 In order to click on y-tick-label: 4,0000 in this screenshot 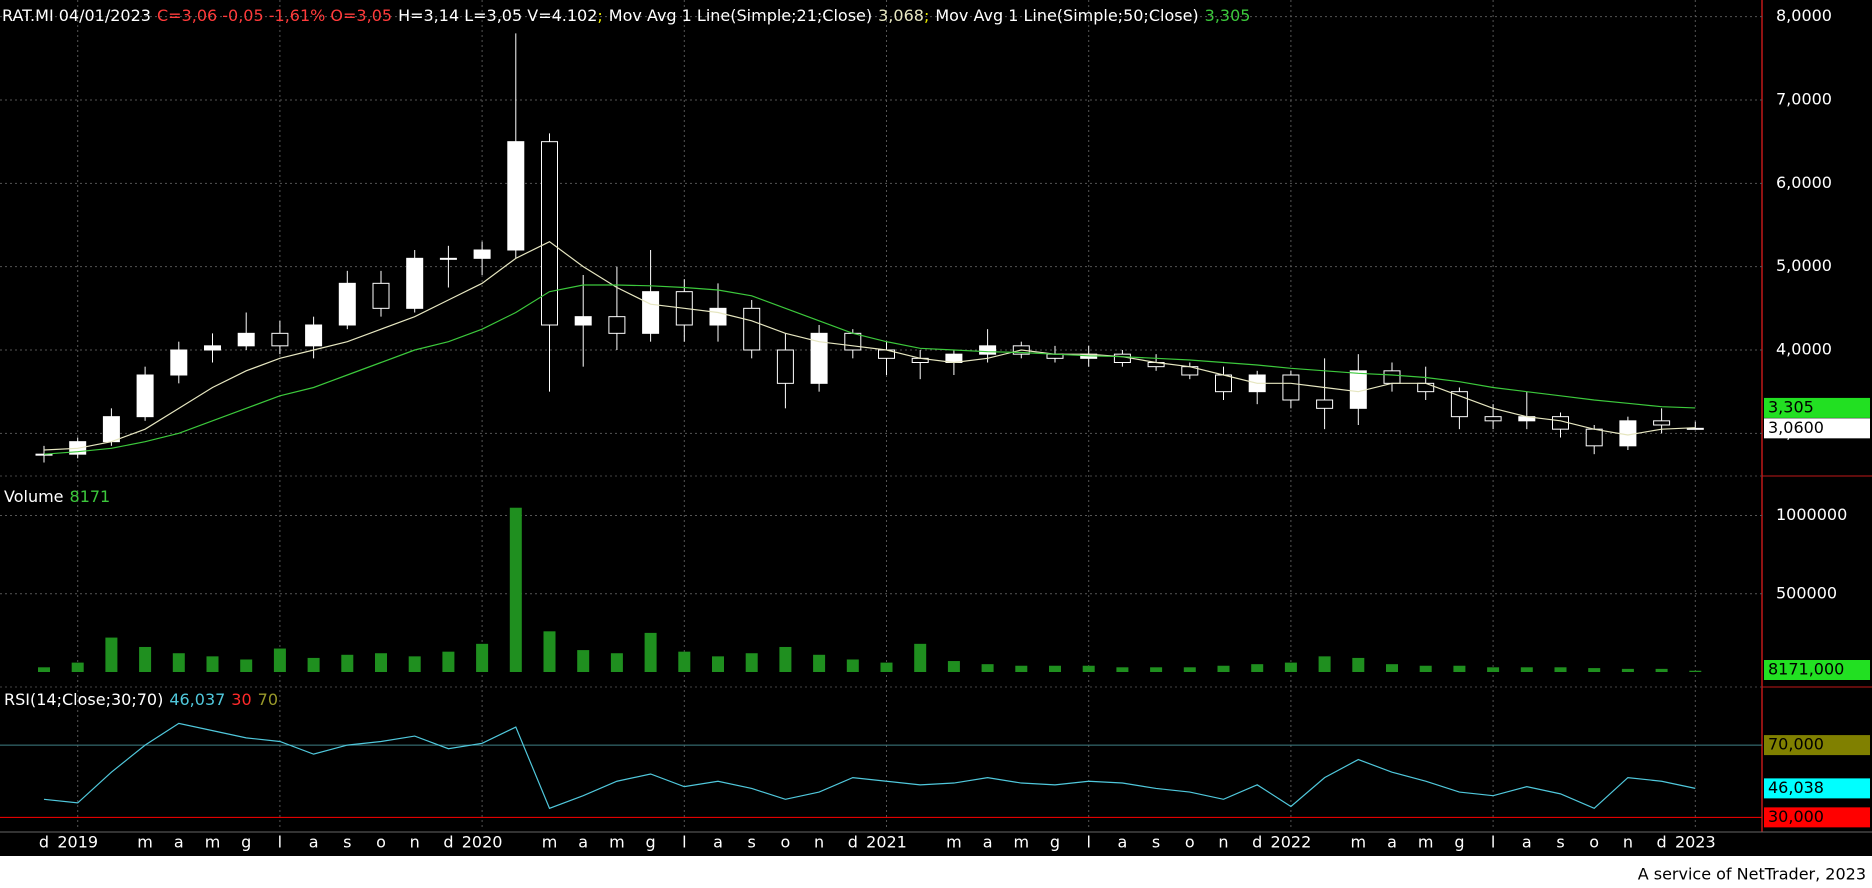, I will do `click(1804, 349)`.